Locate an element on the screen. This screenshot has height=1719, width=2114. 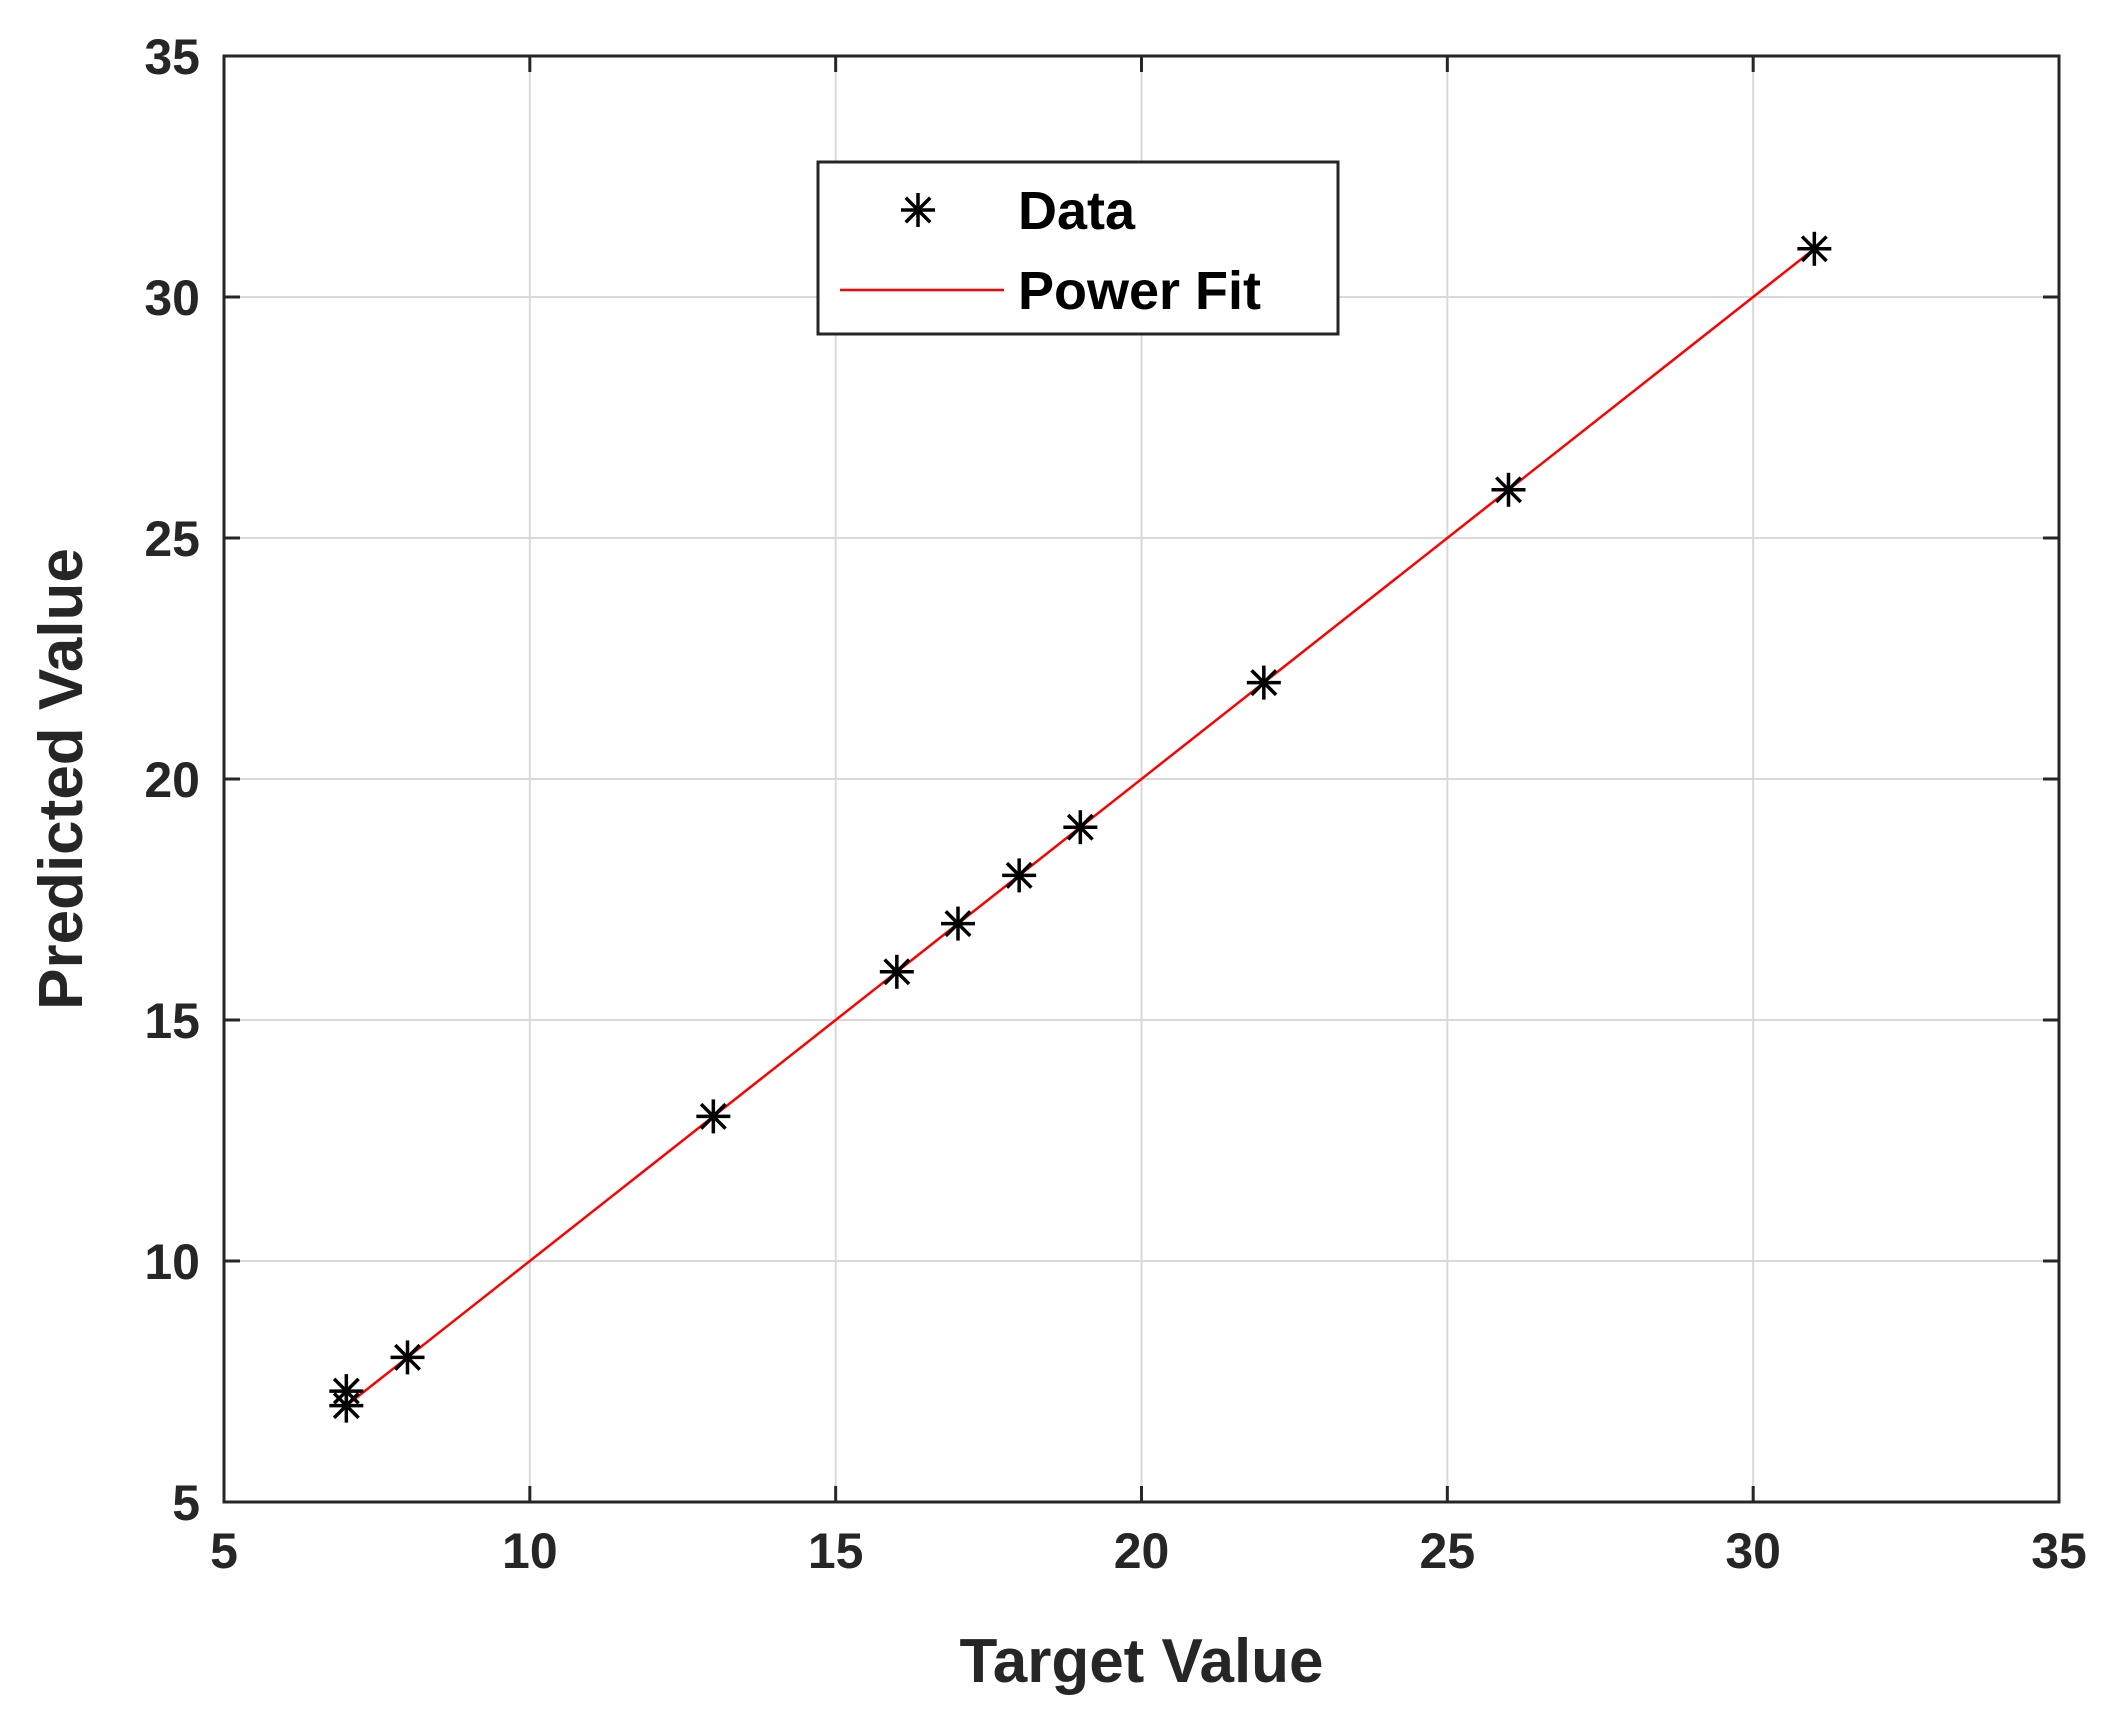
legend-box is located at coordinates (1078, 248).